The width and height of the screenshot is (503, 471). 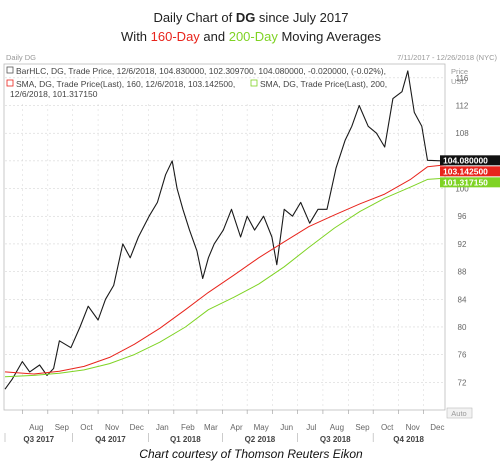 What do you see at coordinates (462, 133) in the screenshot?
I see `y-tick-label: 108` at bounding box center [462, 133].